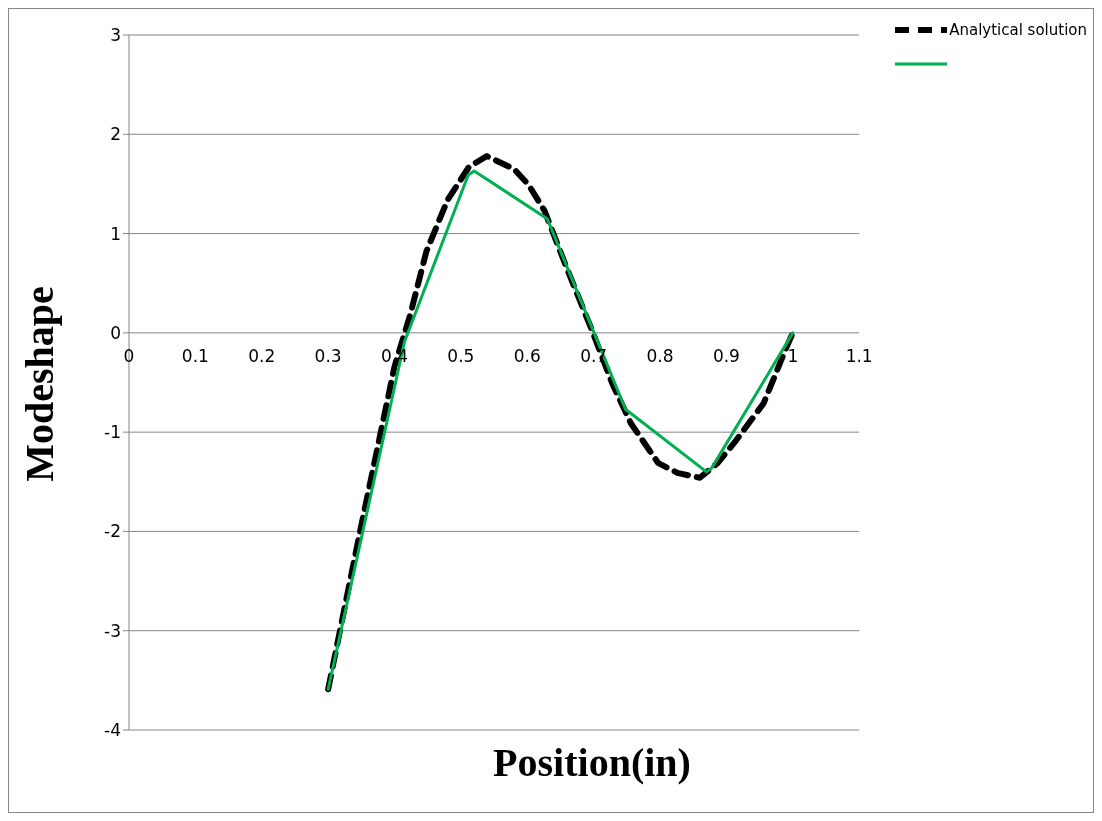 Image resolution: width=1102 pixels, height=821 pixels. Describe the element at coordinates (112, 432) in the screenshot. I see `y-tick-label: -1` at that location.